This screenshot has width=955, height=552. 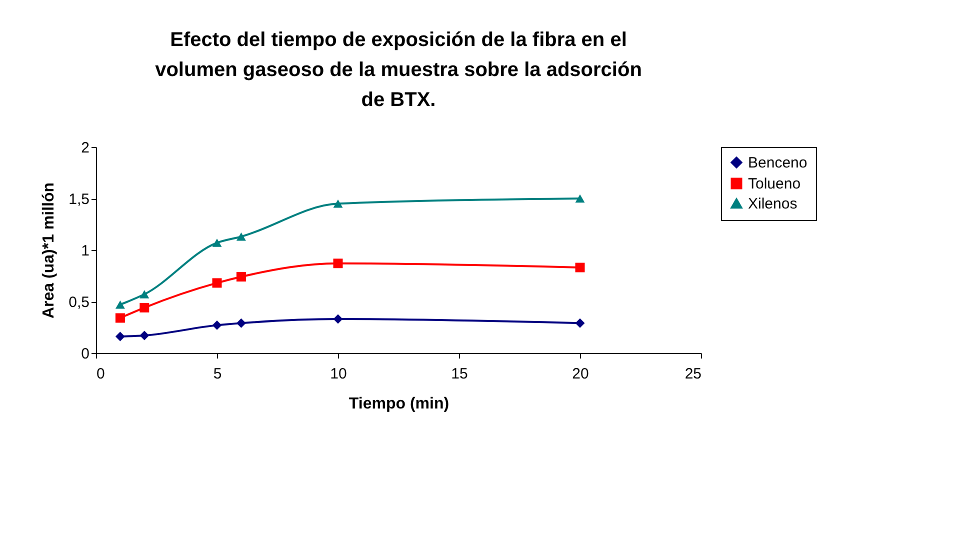 I want to click on y-tick-label: 0,5, so click(x=79, y=302).